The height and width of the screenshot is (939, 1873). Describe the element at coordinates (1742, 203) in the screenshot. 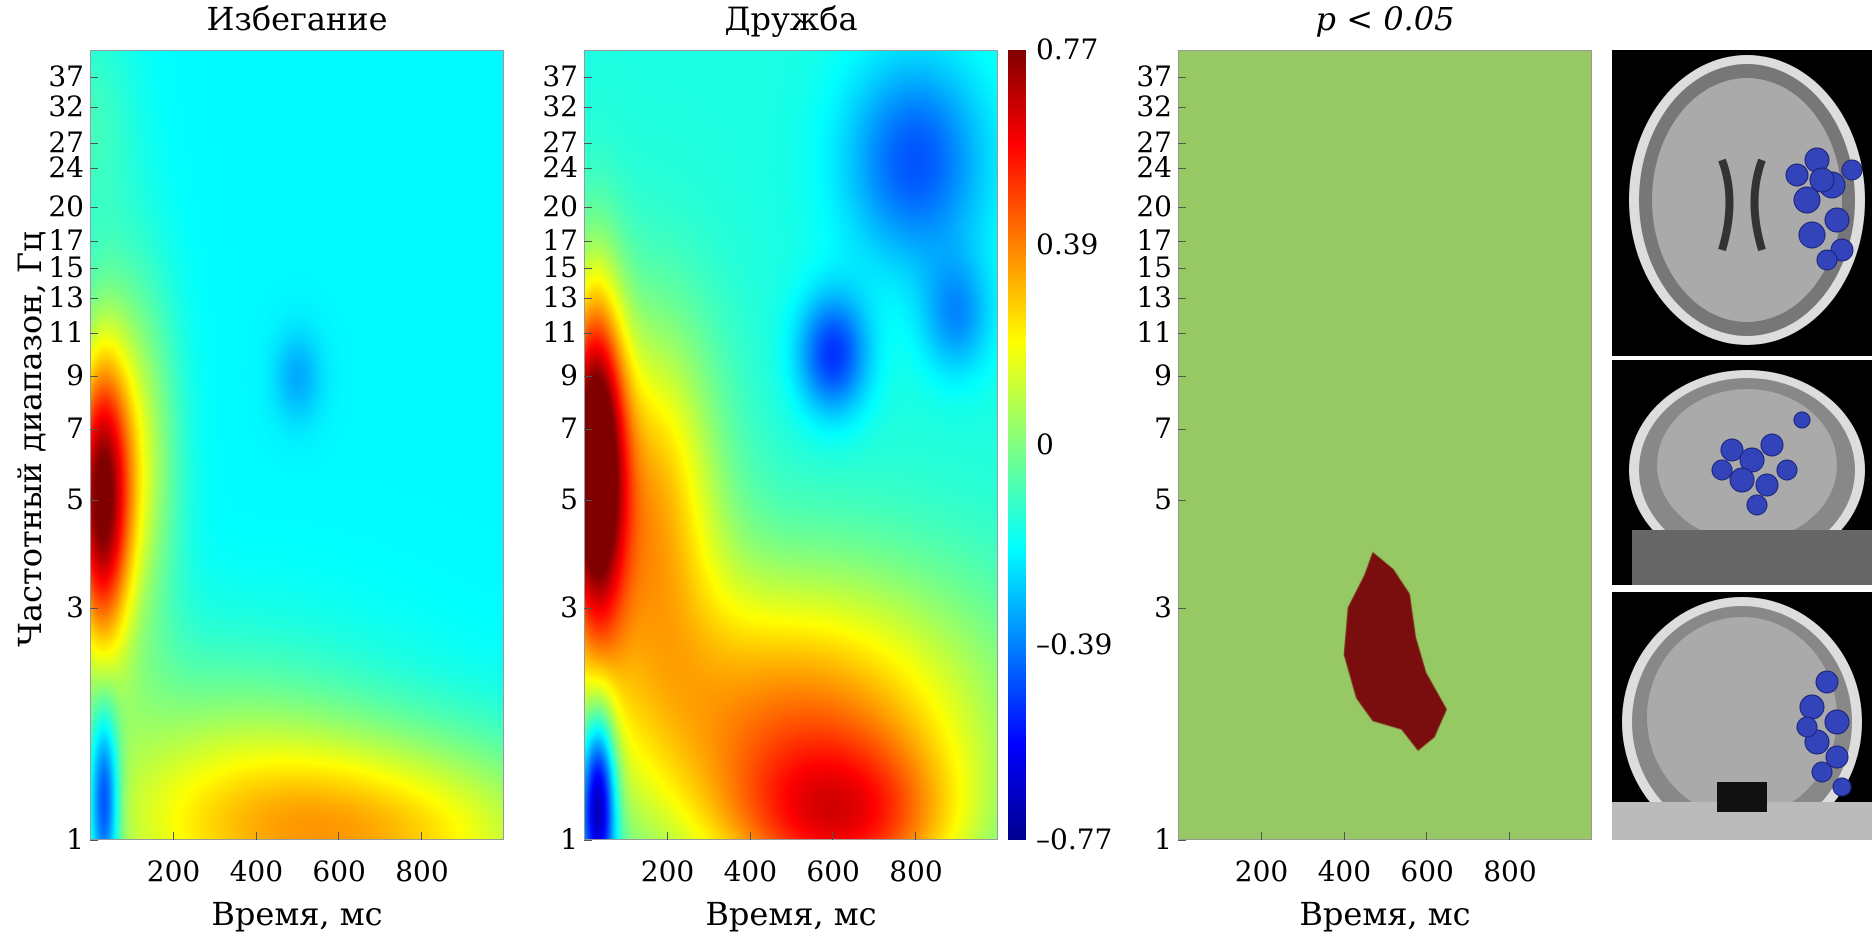

I see `brain-axial-image` at that location.